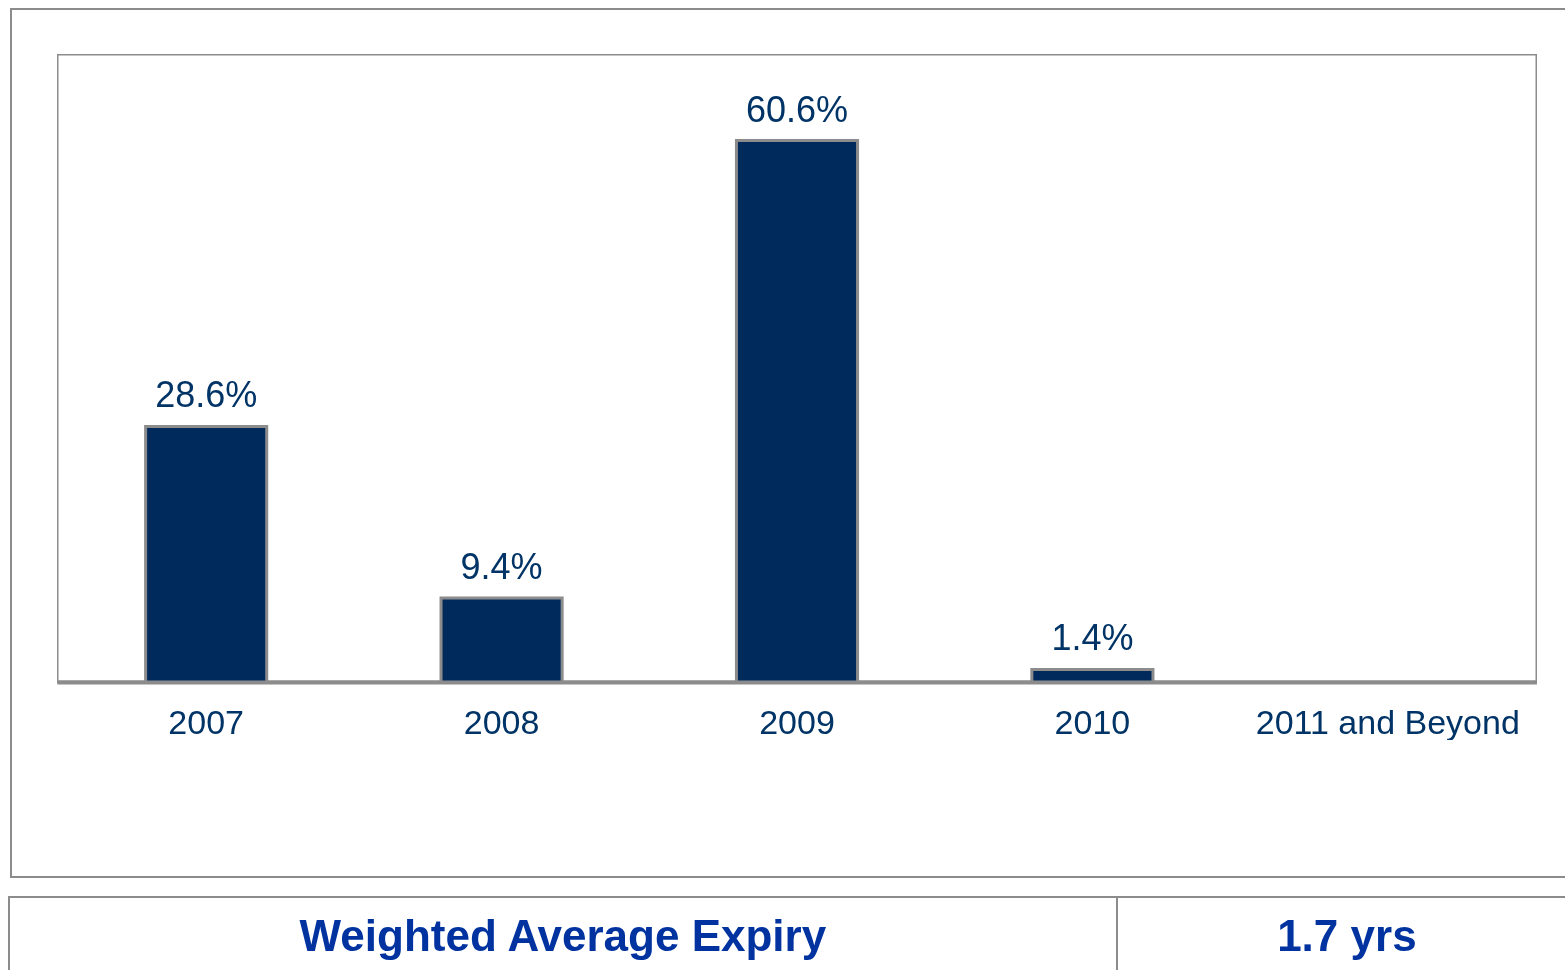 The image size is (1565, 970). Describe the element at coordinates (797, 109) in the screenshot. I see `data-label: 60.6%` at that location.